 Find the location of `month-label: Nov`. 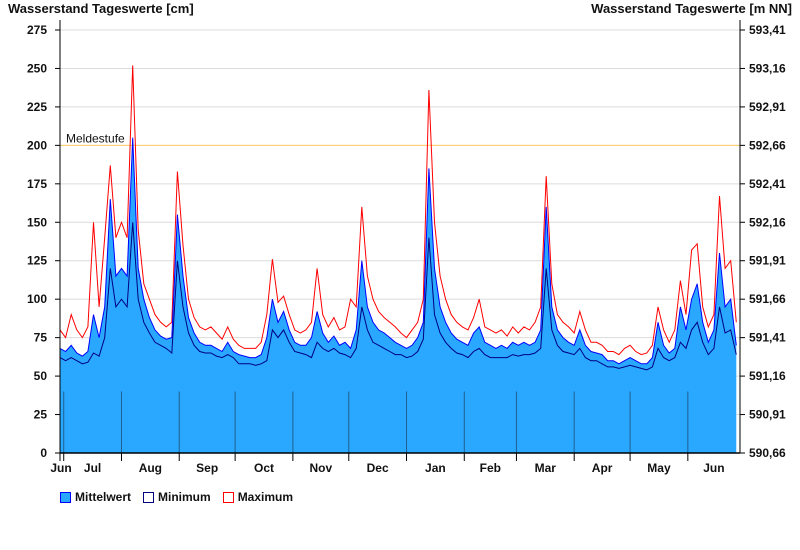

month-label: Nov is located at coordinates (320, 468).